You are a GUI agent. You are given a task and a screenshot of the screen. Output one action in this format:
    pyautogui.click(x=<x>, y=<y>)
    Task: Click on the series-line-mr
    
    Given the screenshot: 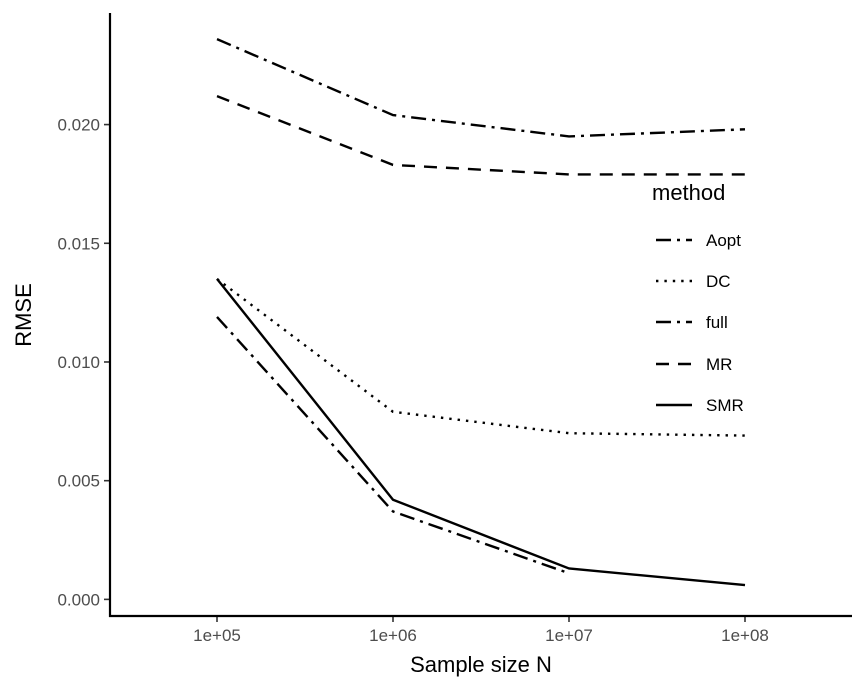 What is the action you would take?
    pyautogui.click(x=480, y=135)
    